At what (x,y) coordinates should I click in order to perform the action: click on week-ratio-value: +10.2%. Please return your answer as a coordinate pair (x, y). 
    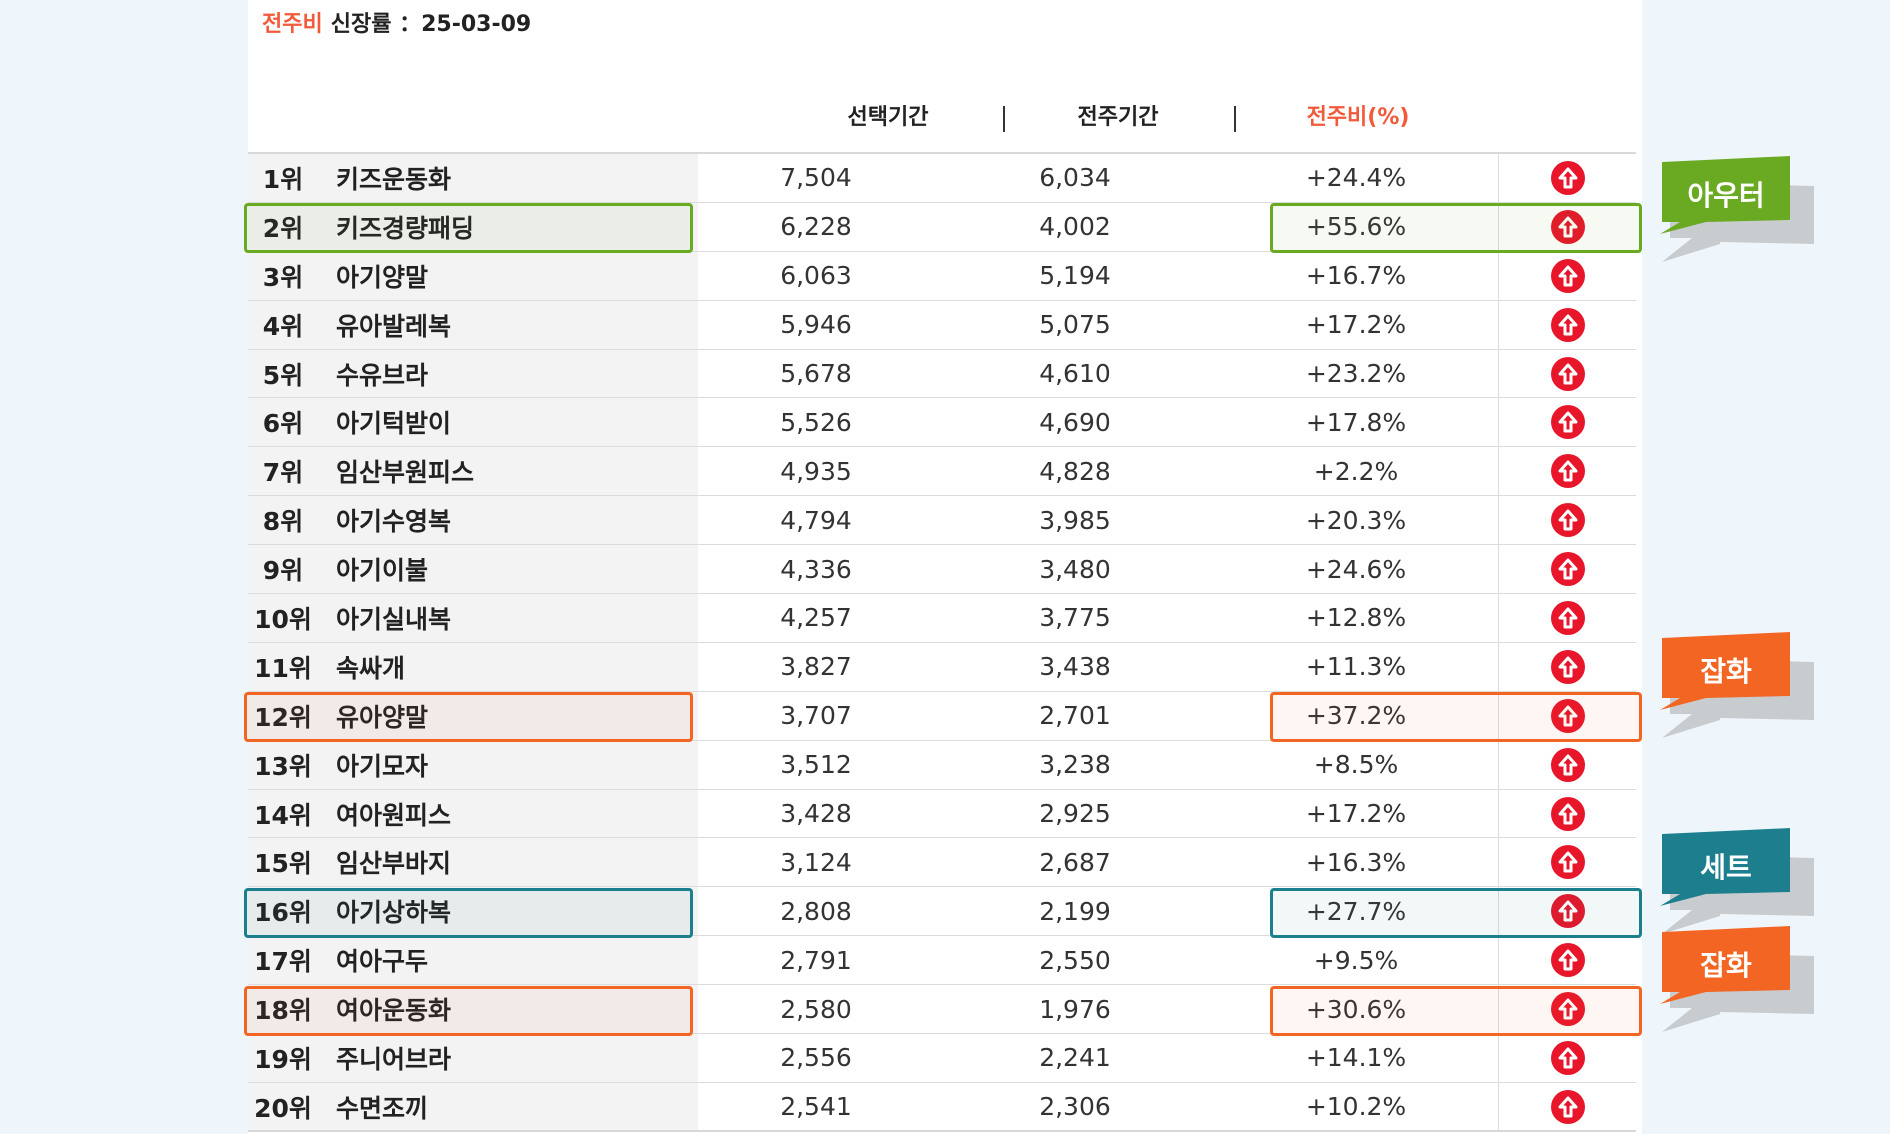
    Looking at the image, I should click on (1356, 1107).